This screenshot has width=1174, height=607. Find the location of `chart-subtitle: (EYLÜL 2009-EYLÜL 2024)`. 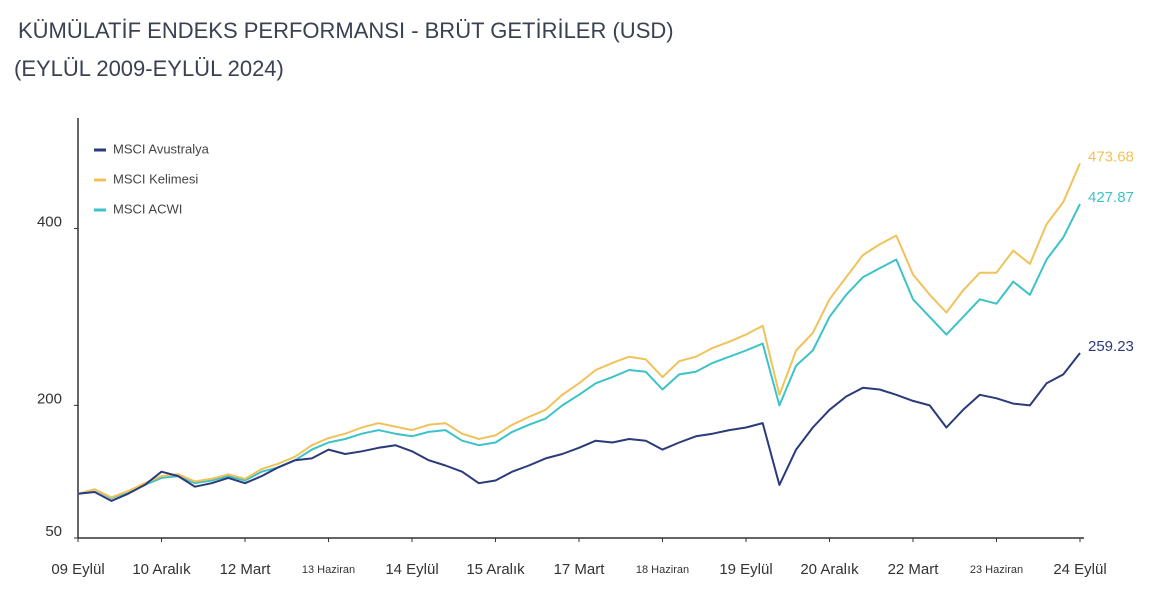

chart-subtitle: (EYLÜL 2009-EYLÜL 2024) is located at coordinates (149, 68).